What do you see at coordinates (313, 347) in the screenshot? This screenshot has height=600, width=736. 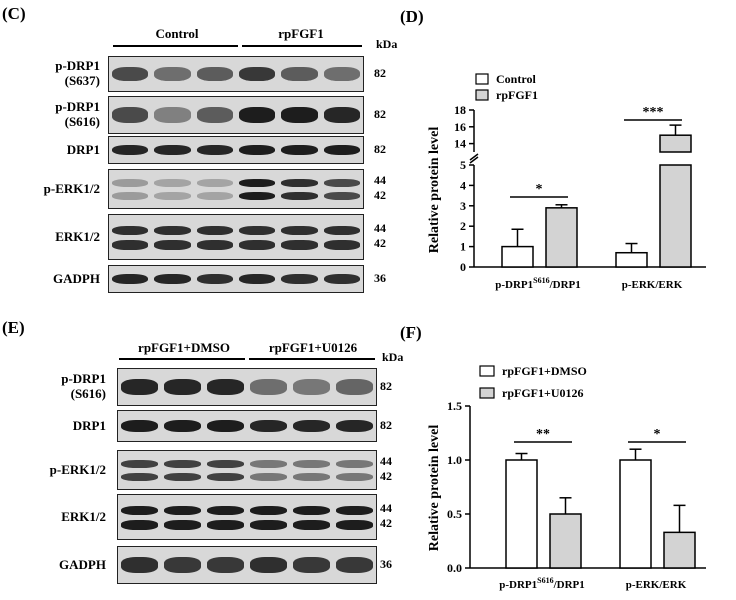 I see `group-label-u0126: rpFGF1+U0126` at bounding box center [313, 347].